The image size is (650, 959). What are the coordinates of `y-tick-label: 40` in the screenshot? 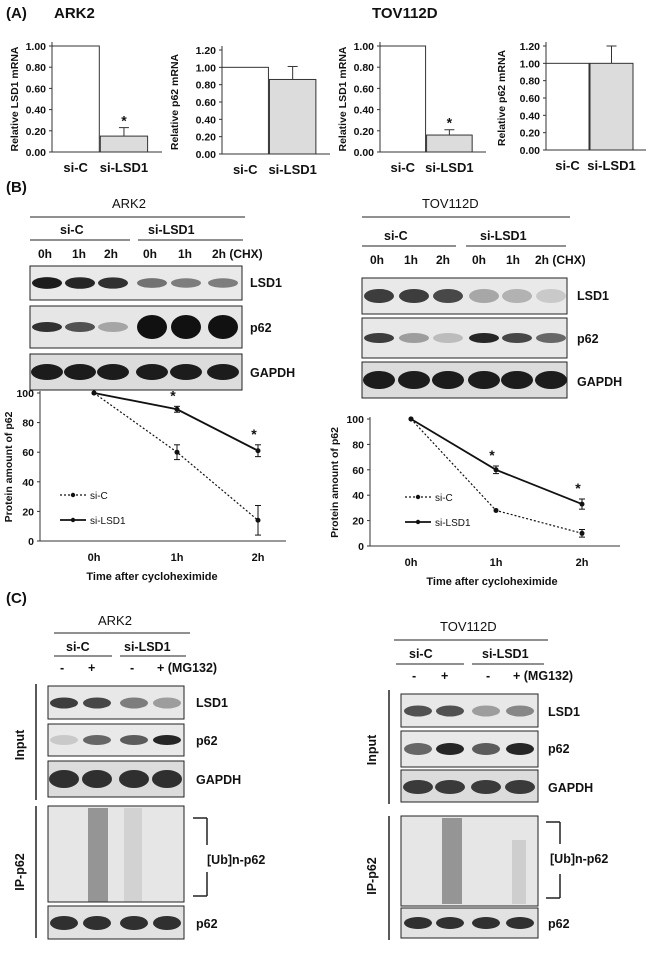 It's located at (28, 483).